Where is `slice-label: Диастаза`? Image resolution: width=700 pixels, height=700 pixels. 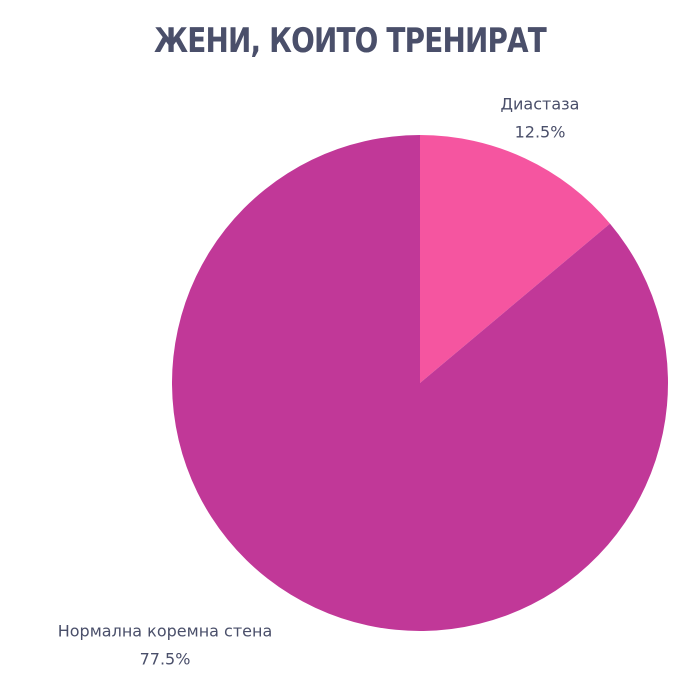
slice-label: Диастаза is located at coordinates (540, 104).